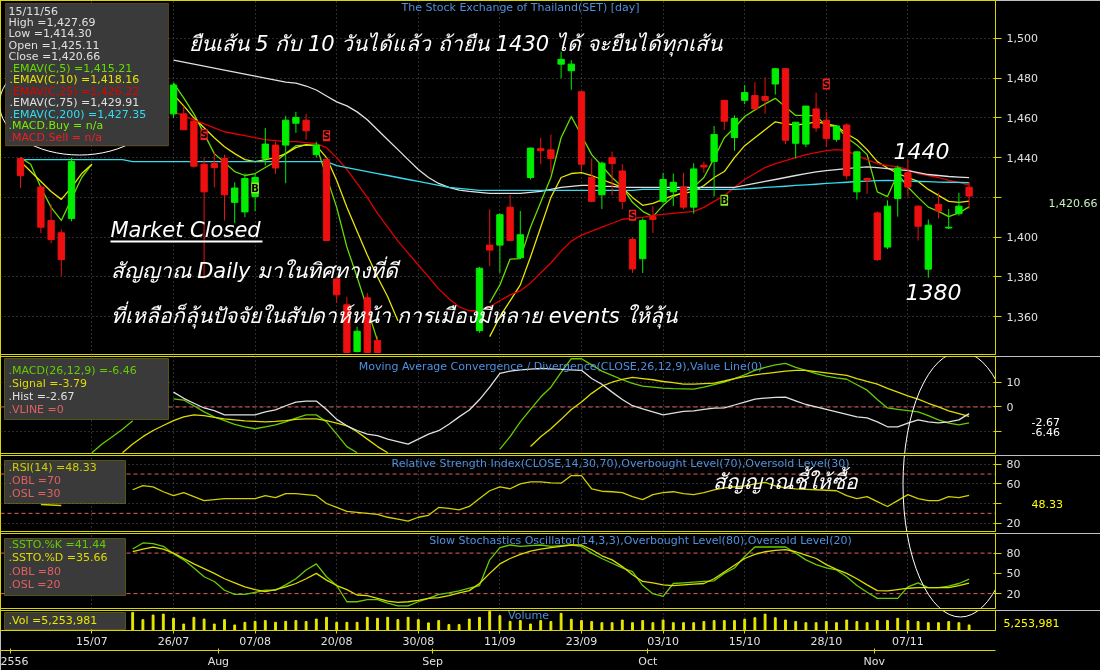 This screenshot has height=671, width=1100. Describe the element at coordinates (52, 467) in the screenshot. I see `text: .RSI(14) =48.33` at that location.